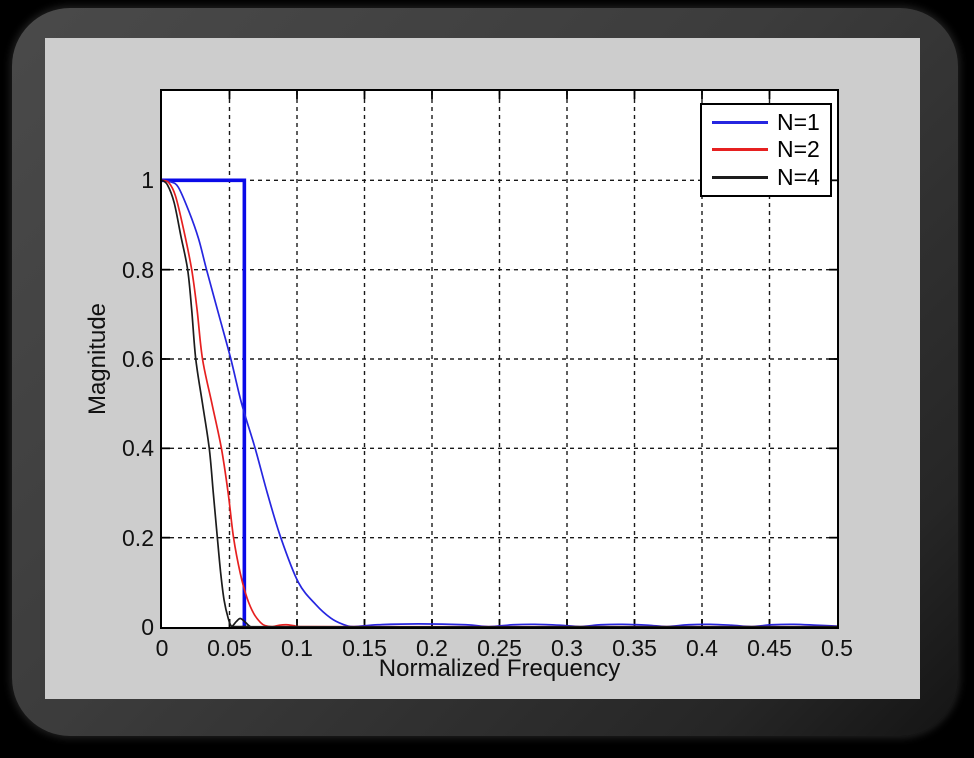  Describe the element at coordinates (837, 648) in the screenshot. I see `x-tick-label: 0.5` at that location.